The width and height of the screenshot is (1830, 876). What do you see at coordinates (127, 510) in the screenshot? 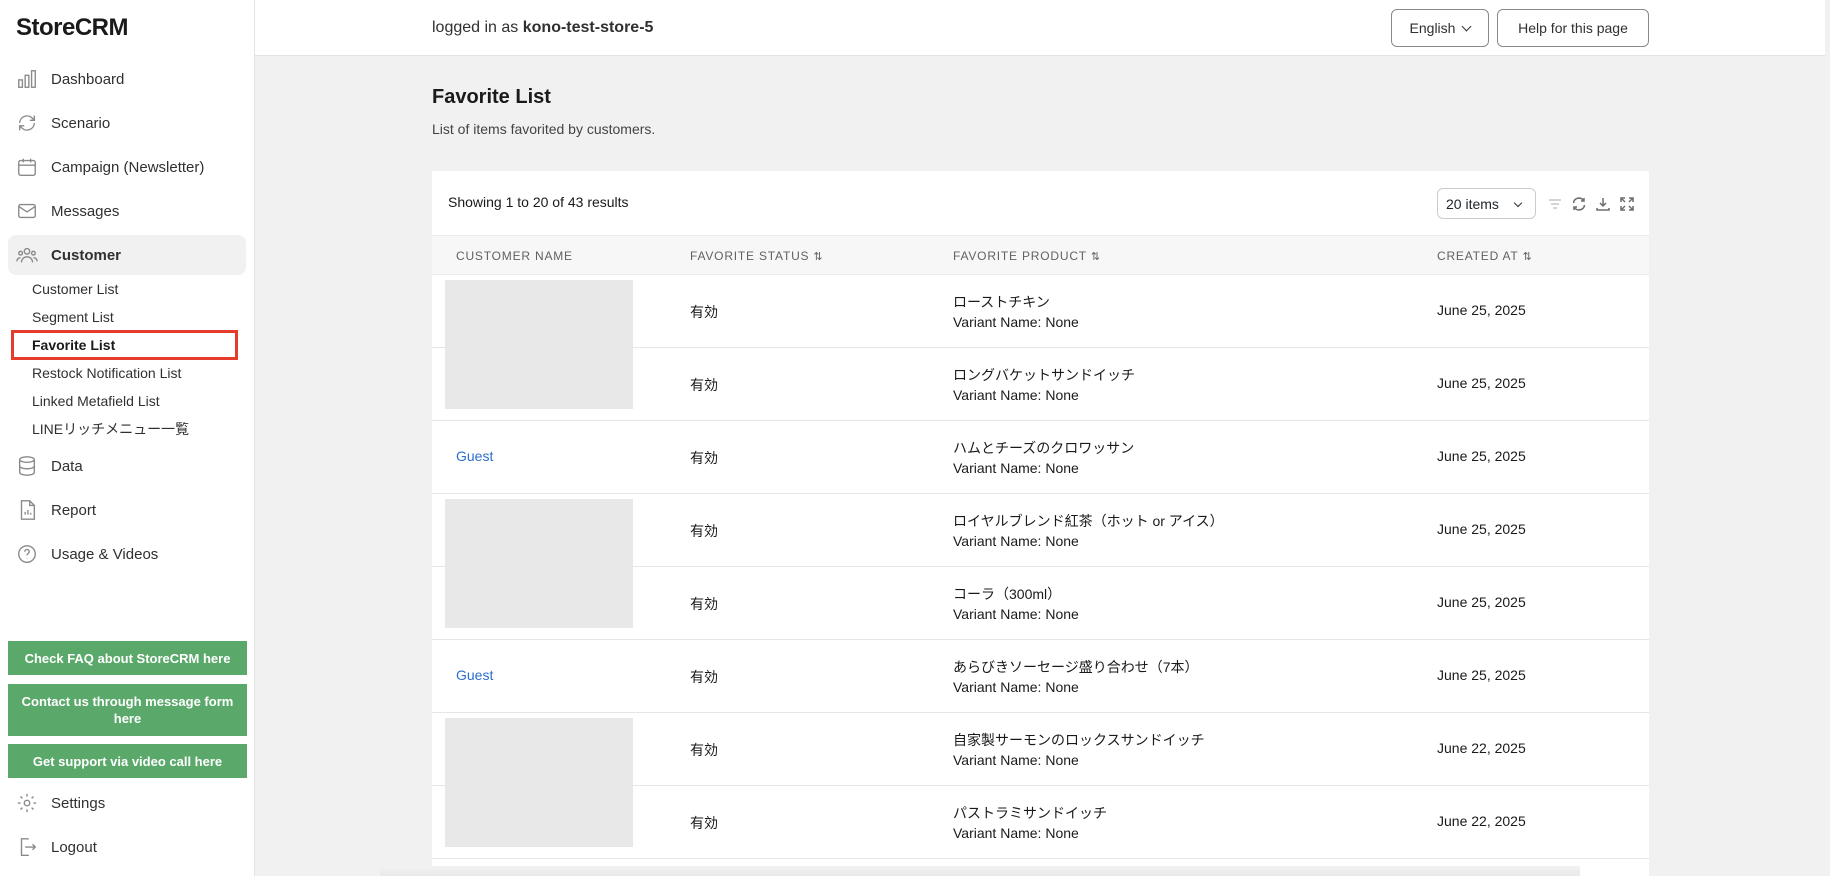
I see `sidebar-item-report: Report` at bounding box center [127, 510].